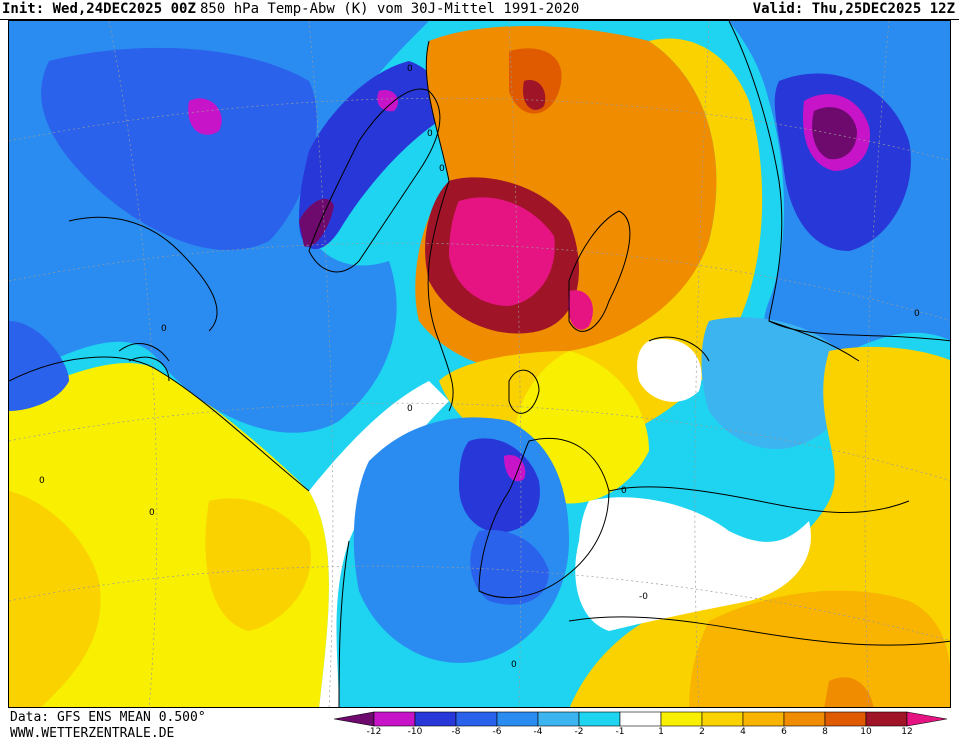 The width and height of the screenshot is (959, 741). What do you see at coordinates (784, 732) in the screenshot?
I see `legend-tick-label: 6` at bounding box center [784, 732].